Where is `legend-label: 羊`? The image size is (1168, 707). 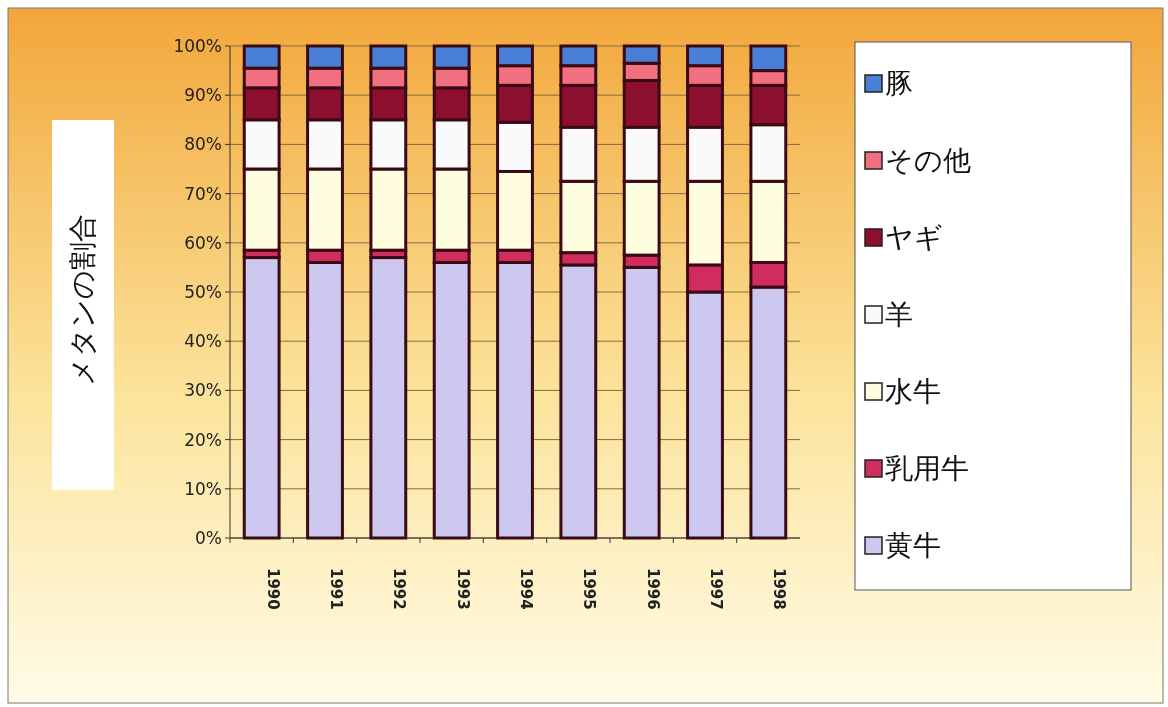
legend-label: 羊 is located at coordinates (899, 314).